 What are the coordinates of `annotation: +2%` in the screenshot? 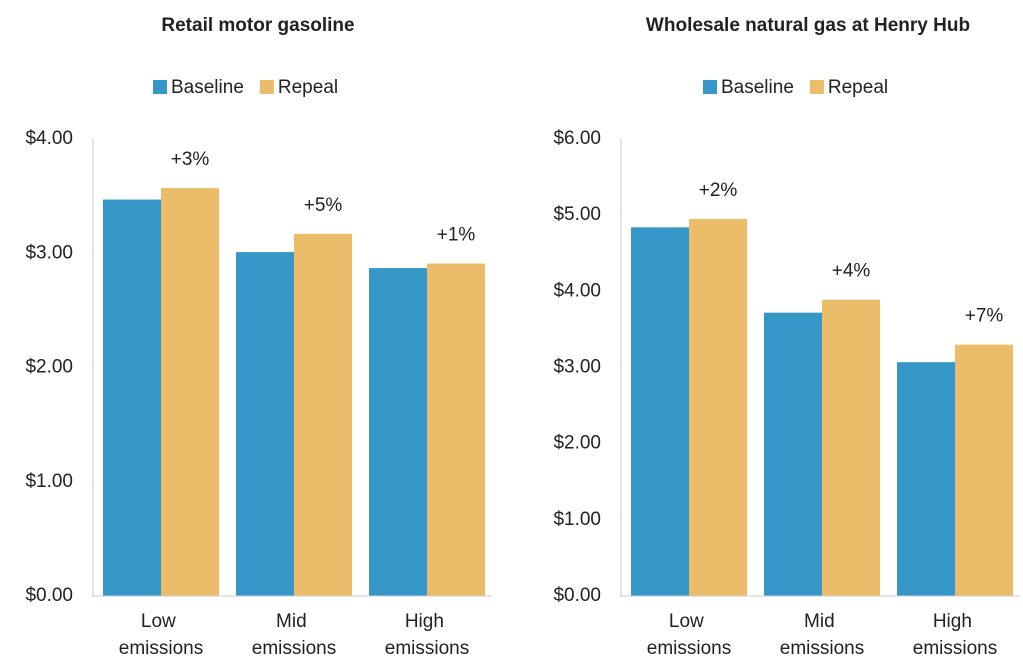 It's located at (718, 190).